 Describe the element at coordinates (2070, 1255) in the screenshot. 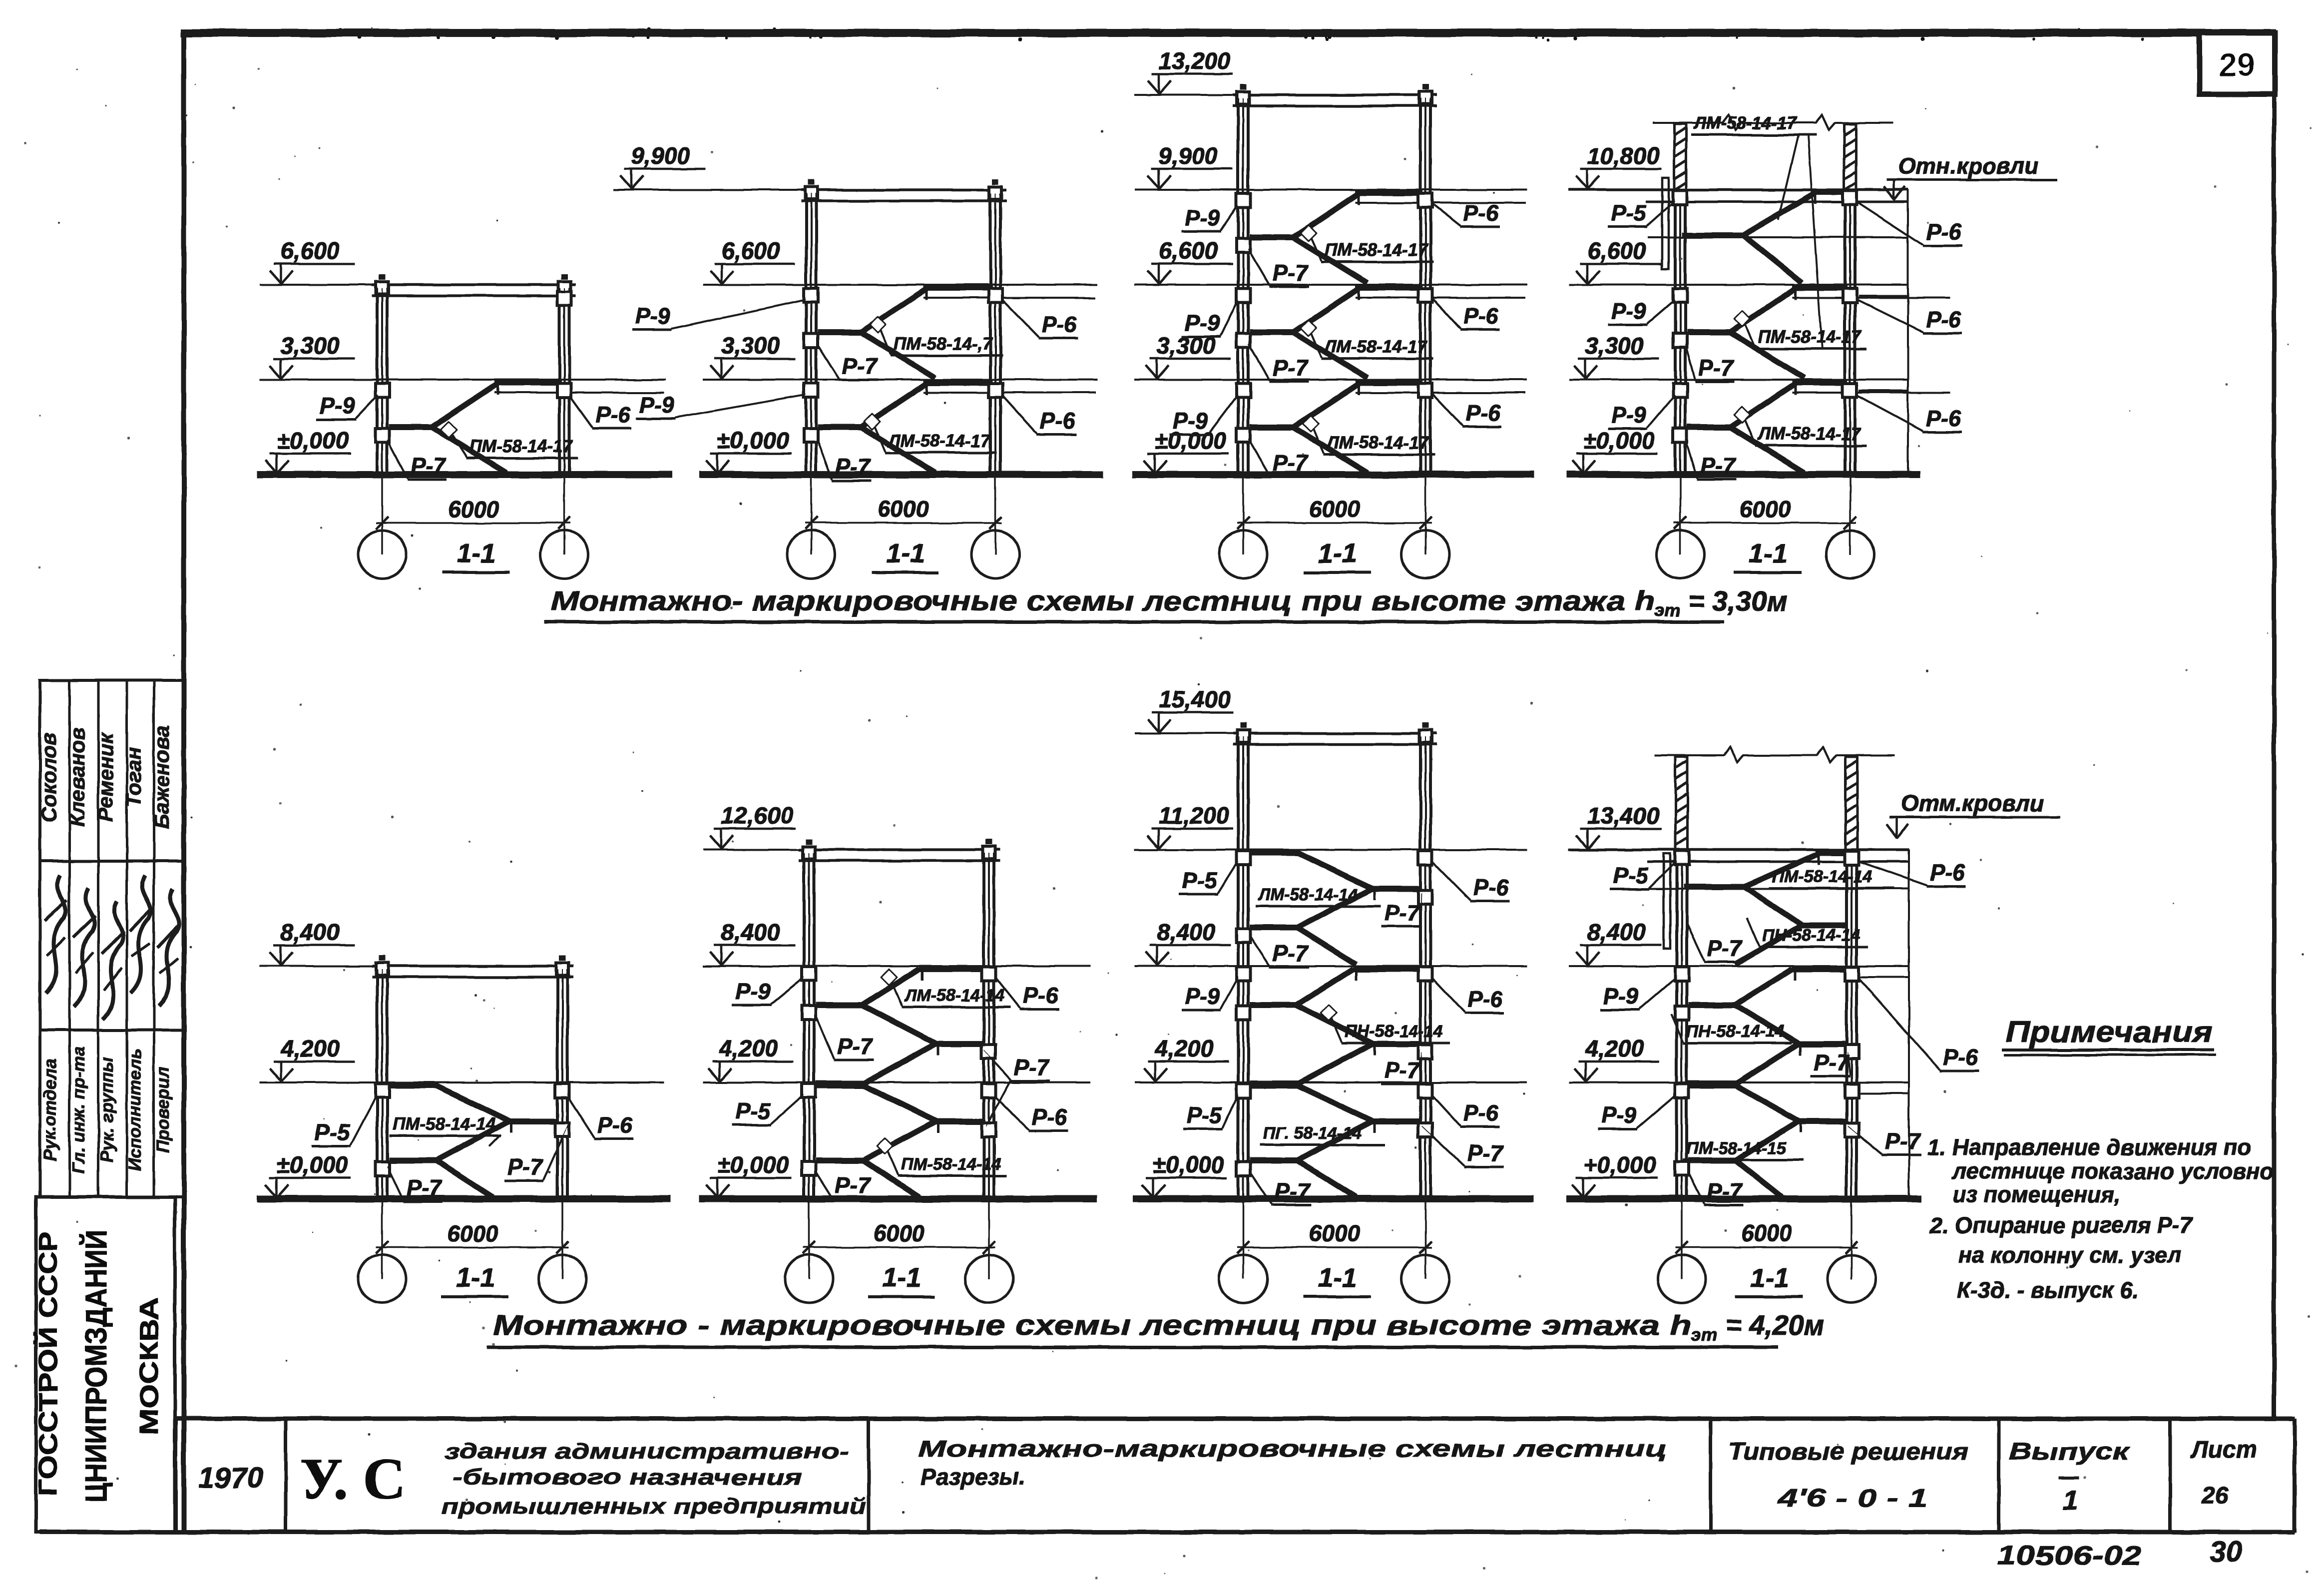

I see `svg-text: на колонну см. узел` at that location.